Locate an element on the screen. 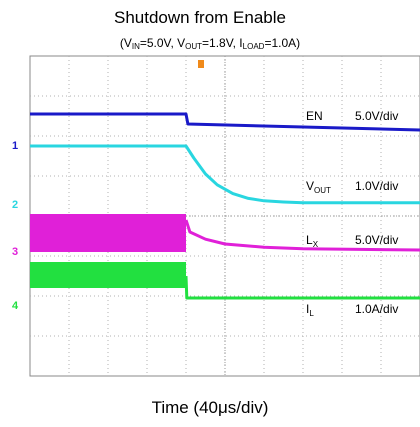 The width and height of the screenshot is (420, 427). channel-marker-lx: 3 is located at coordinates (15, 252).